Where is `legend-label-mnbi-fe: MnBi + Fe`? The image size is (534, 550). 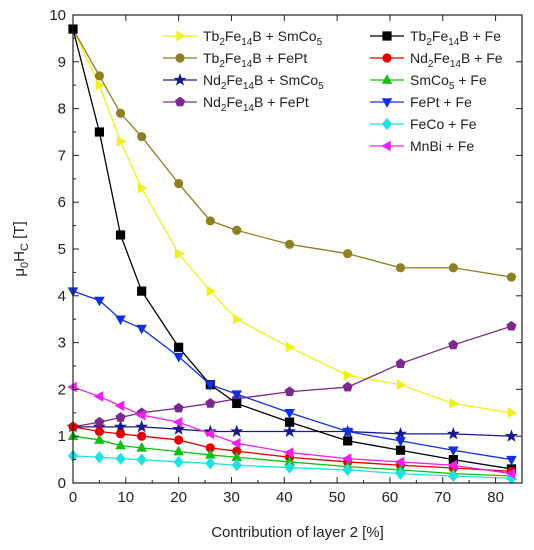
legend-label-mnbi-fe: MnBi + Fe is located at coordinates (442, 146).